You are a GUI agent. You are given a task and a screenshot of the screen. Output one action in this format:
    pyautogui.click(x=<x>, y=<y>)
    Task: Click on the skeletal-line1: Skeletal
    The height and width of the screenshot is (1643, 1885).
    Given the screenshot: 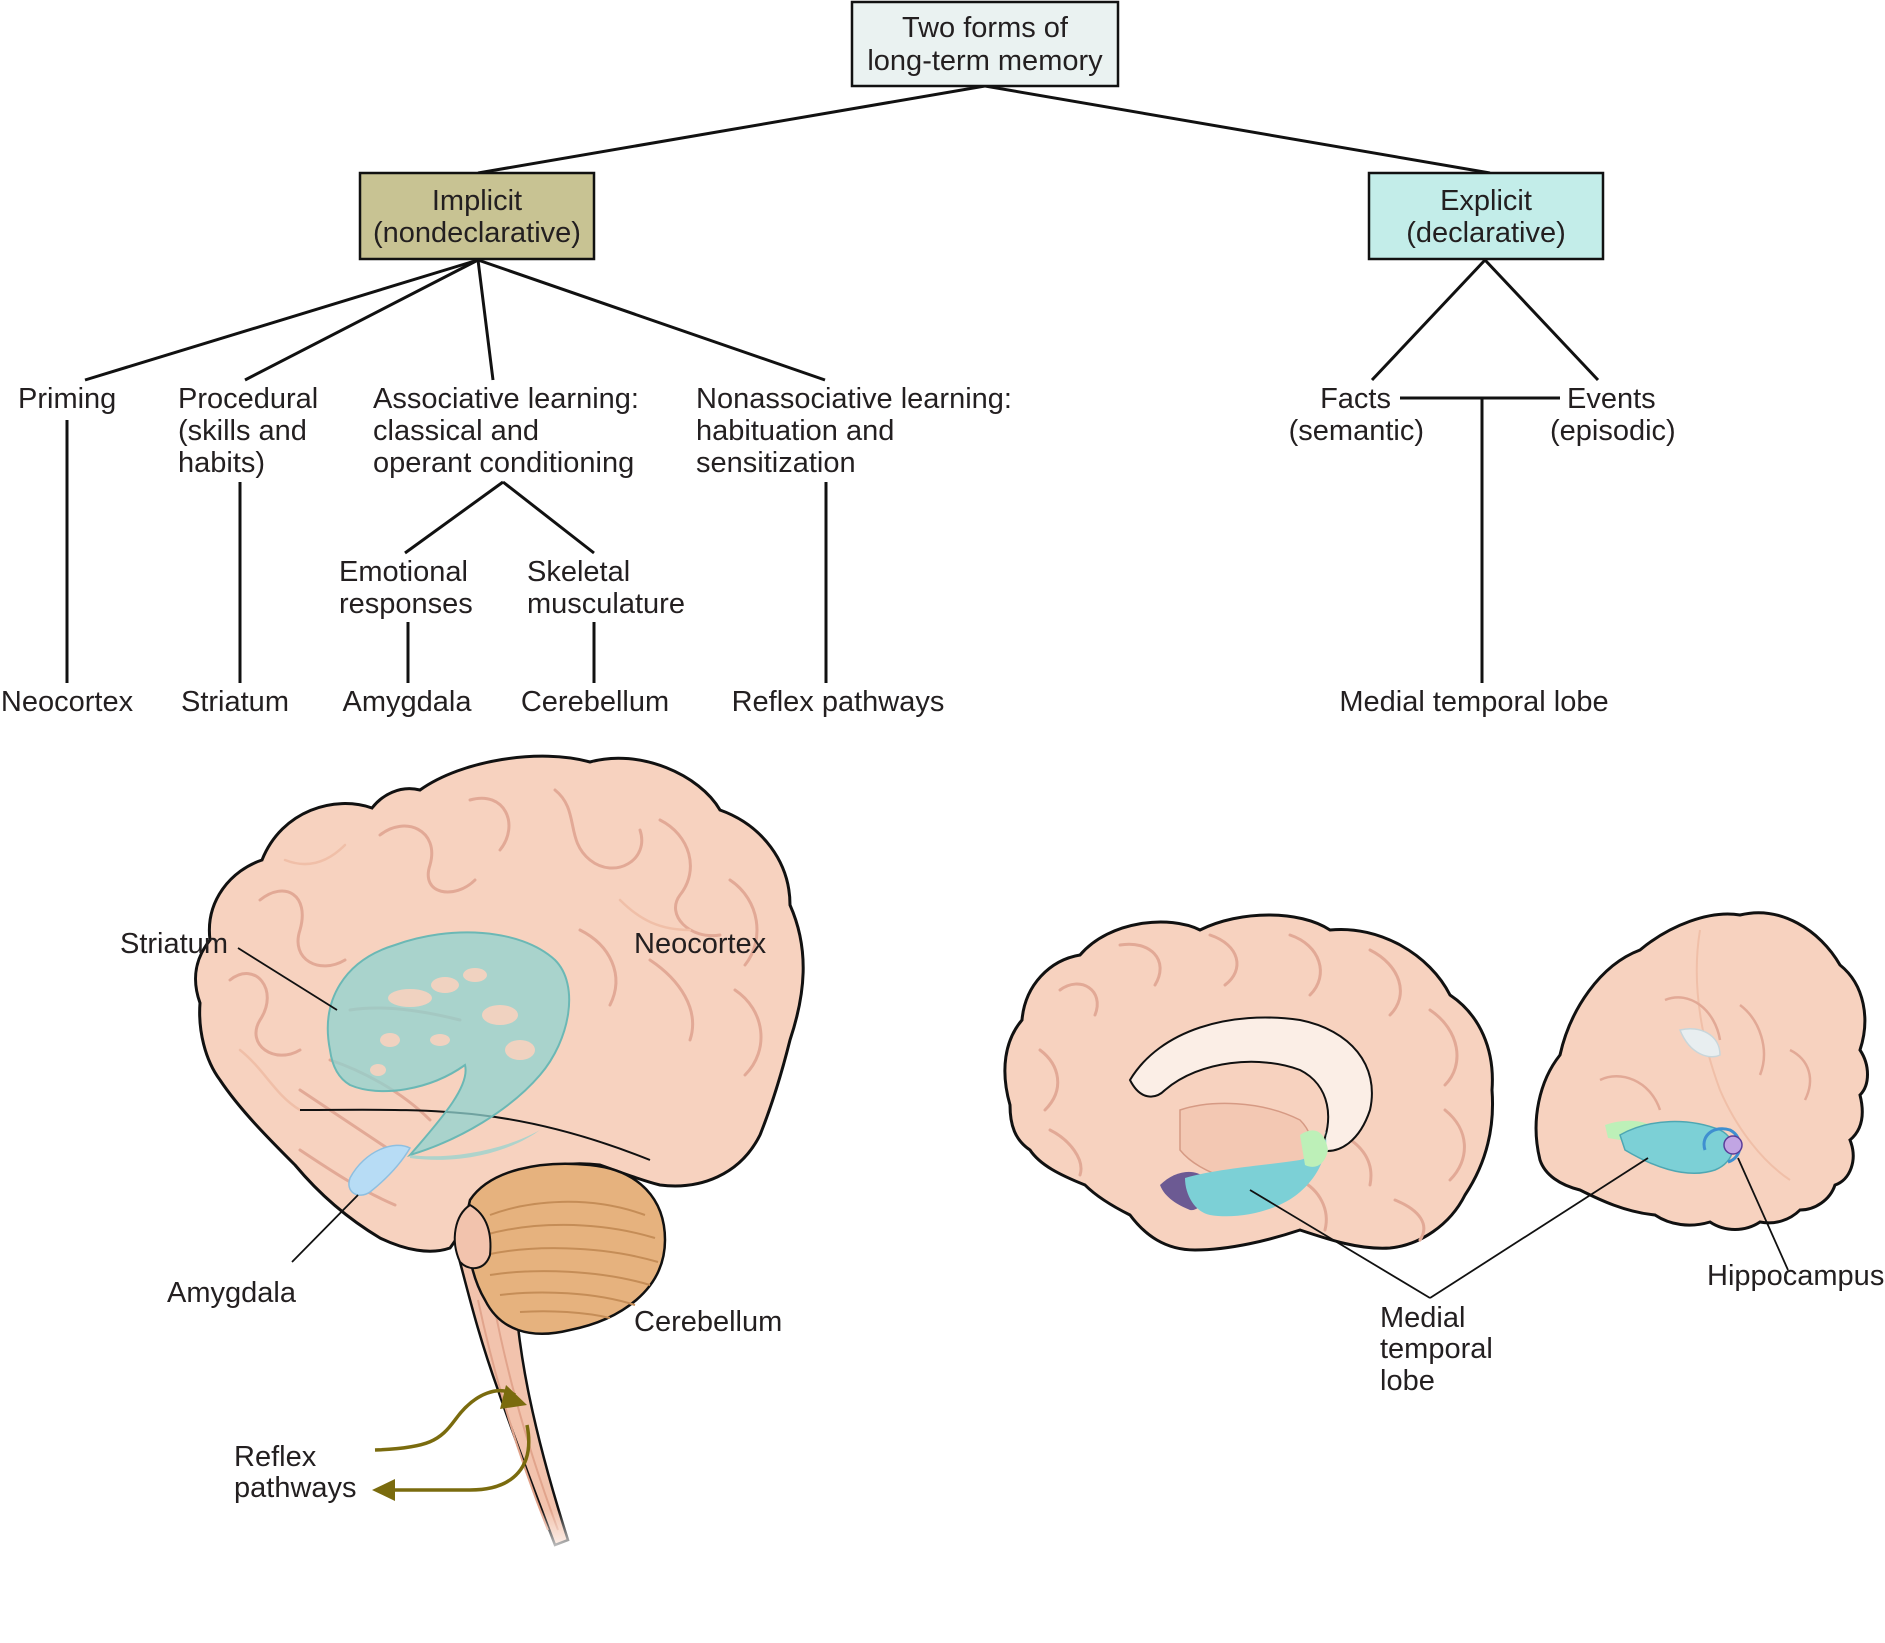 What is the action you would take?
    pyautogui.click(x=578, y=572)
    